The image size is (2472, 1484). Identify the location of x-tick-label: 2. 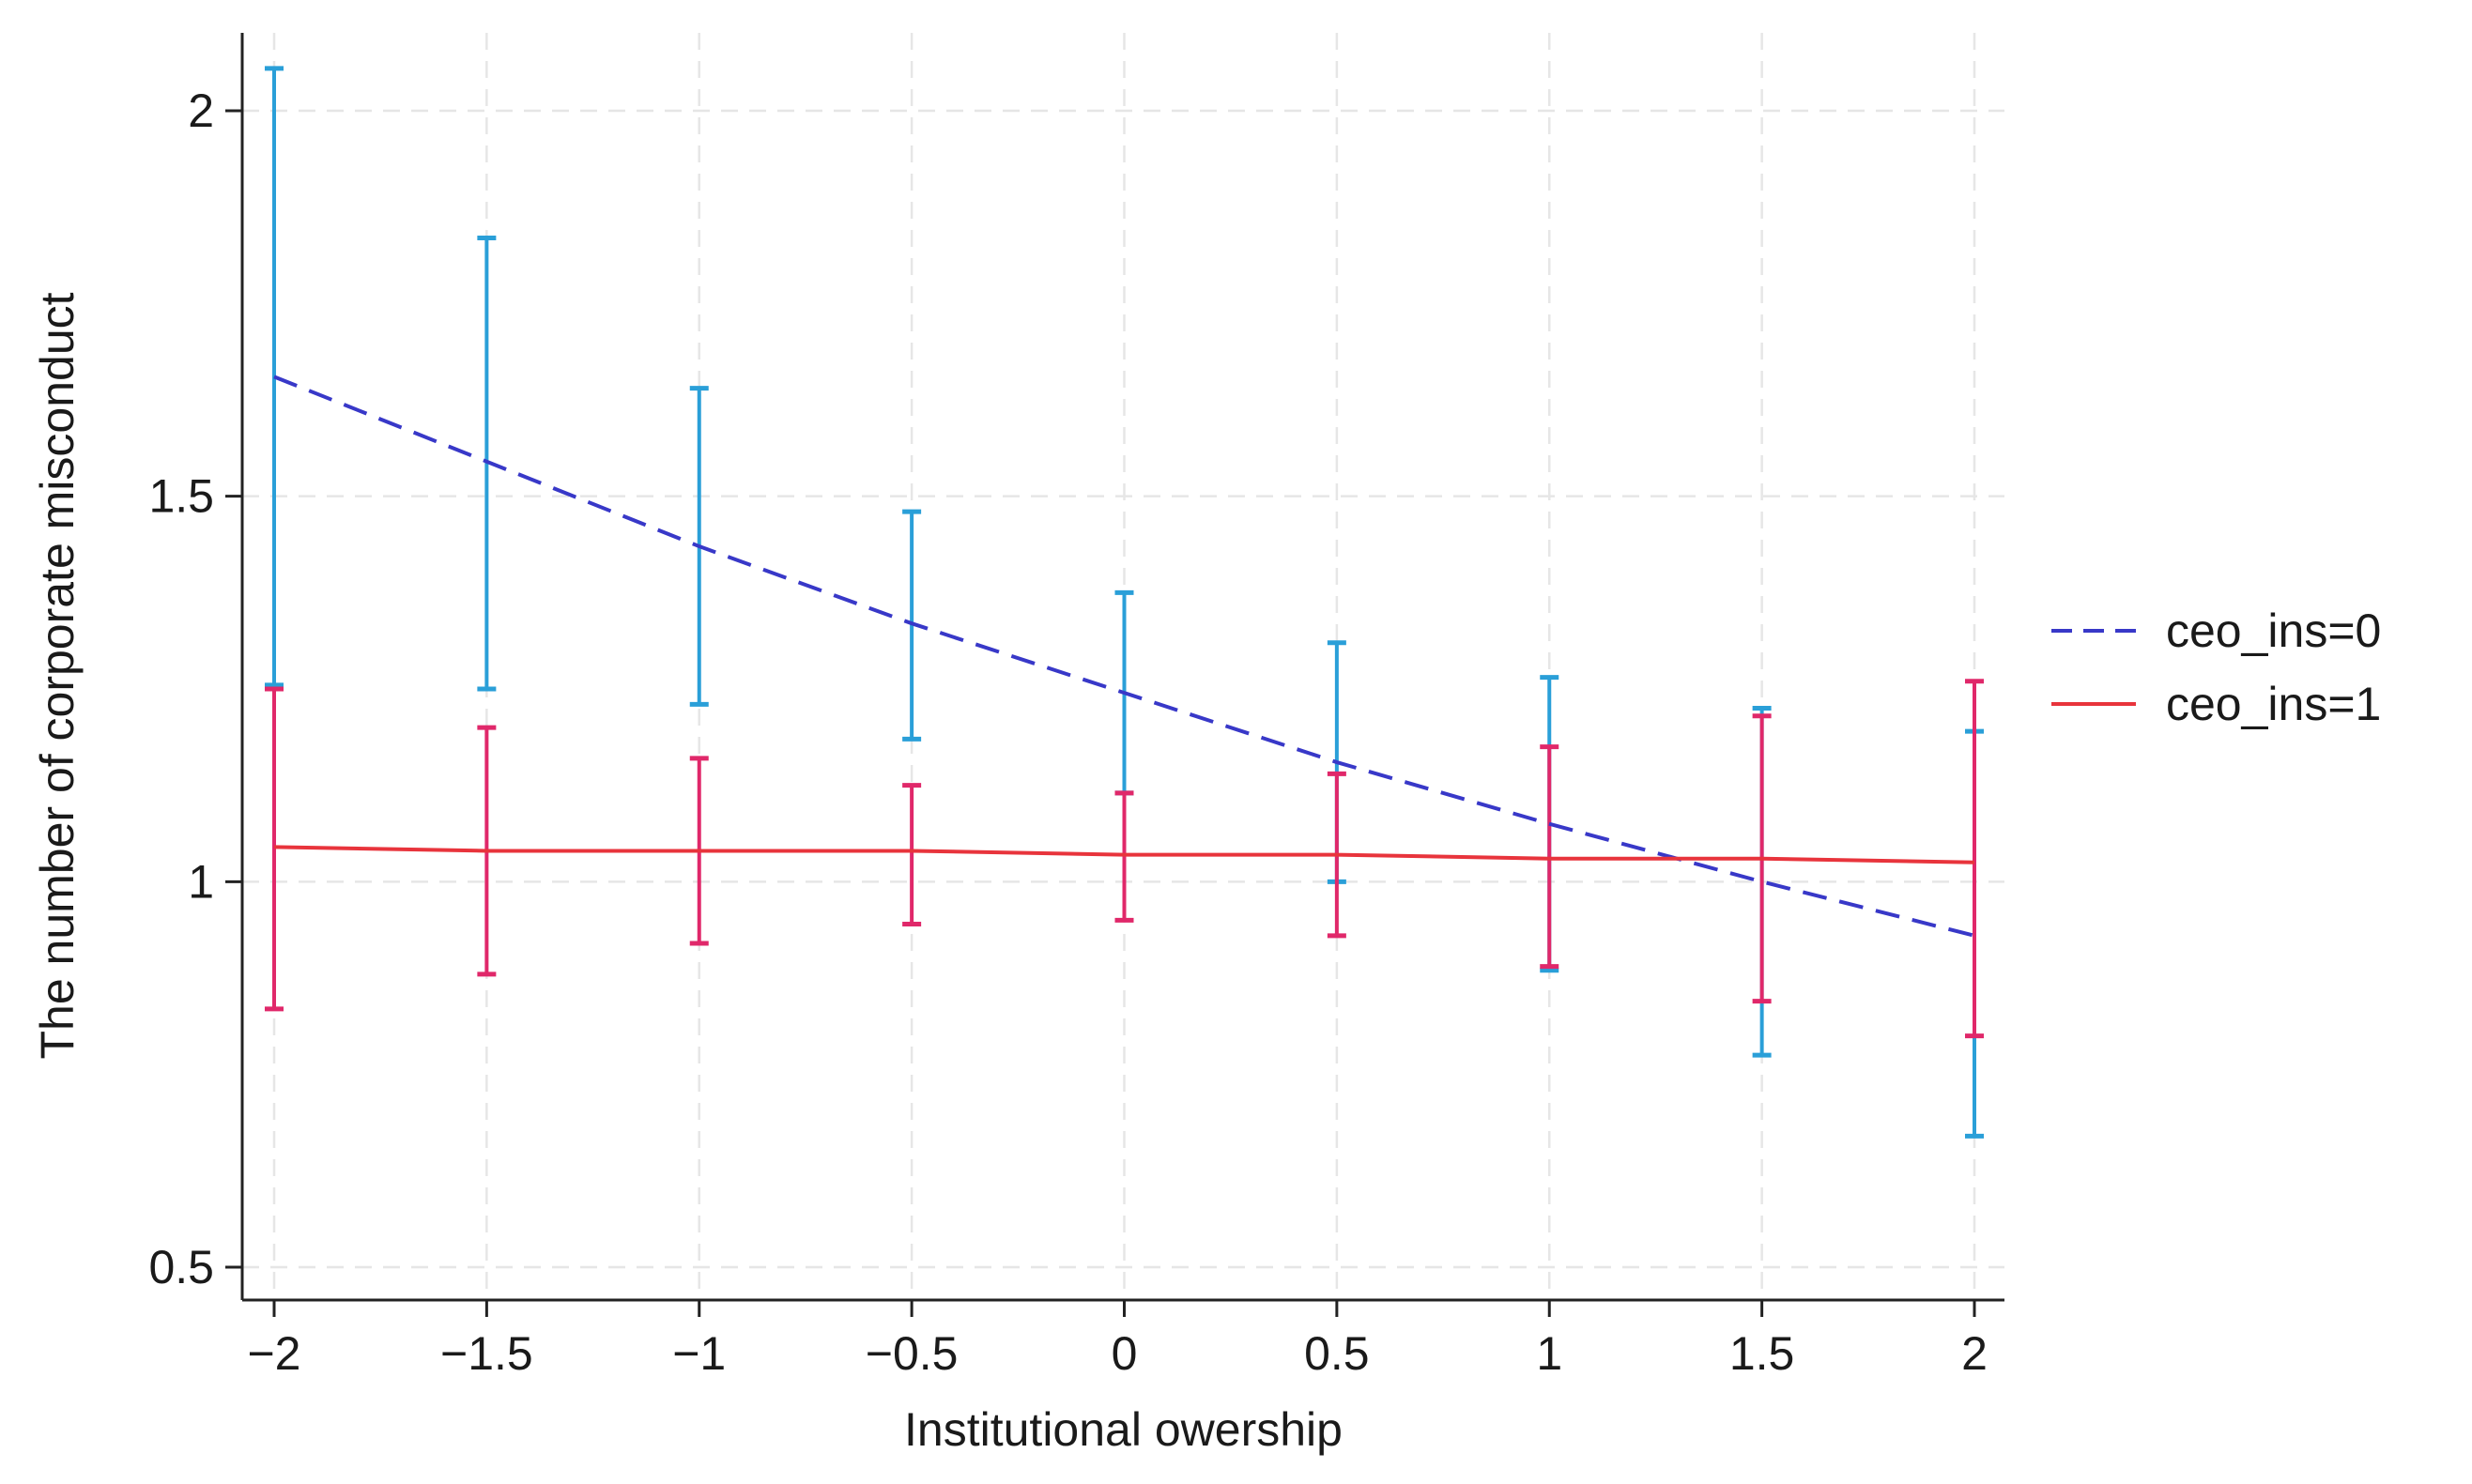
(1975, 1353).